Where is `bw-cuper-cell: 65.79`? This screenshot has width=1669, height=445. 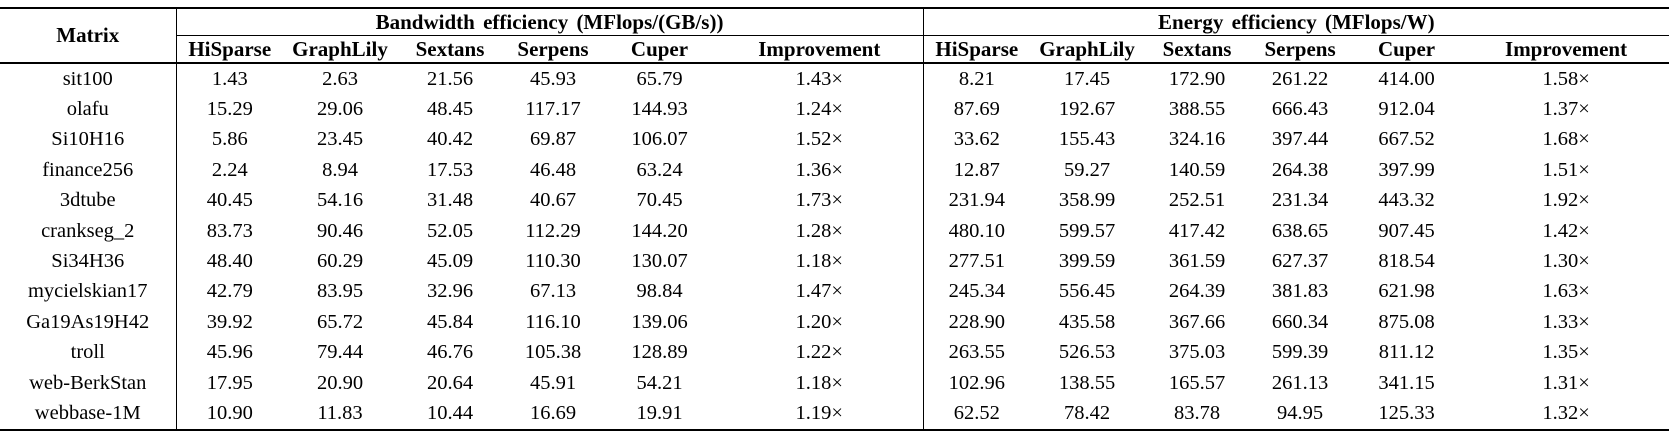
bw-cuper-cell: 65.79 is located at coordinates (659, 78).